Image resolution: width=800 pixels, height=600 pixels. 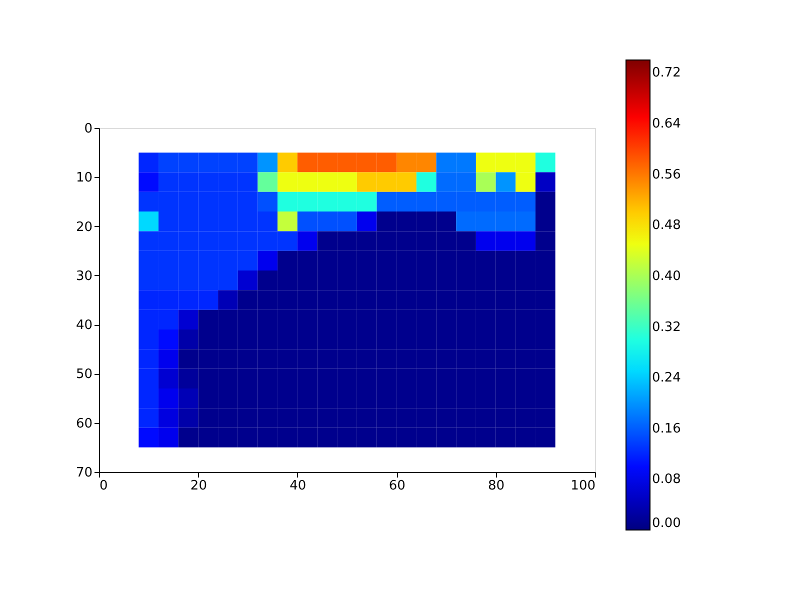 What do you see at coordinates (104, 486) in the screenshot?
I see `x-tick-label: 0` at bounding box center [104, 486].